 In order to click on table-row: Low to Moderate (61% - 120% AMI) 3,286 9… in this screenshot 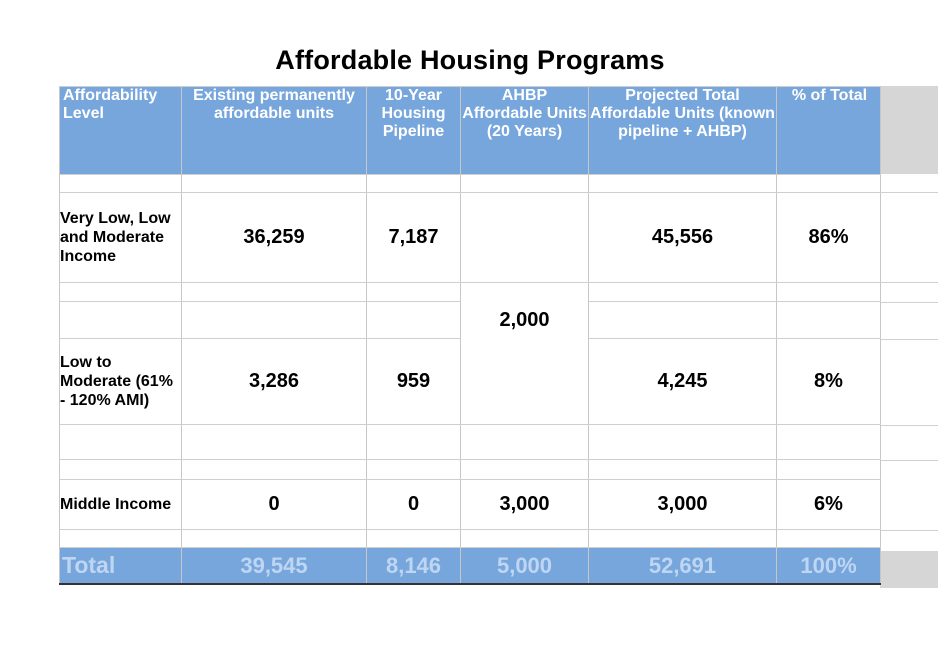, I will do `click(470, 381)`.